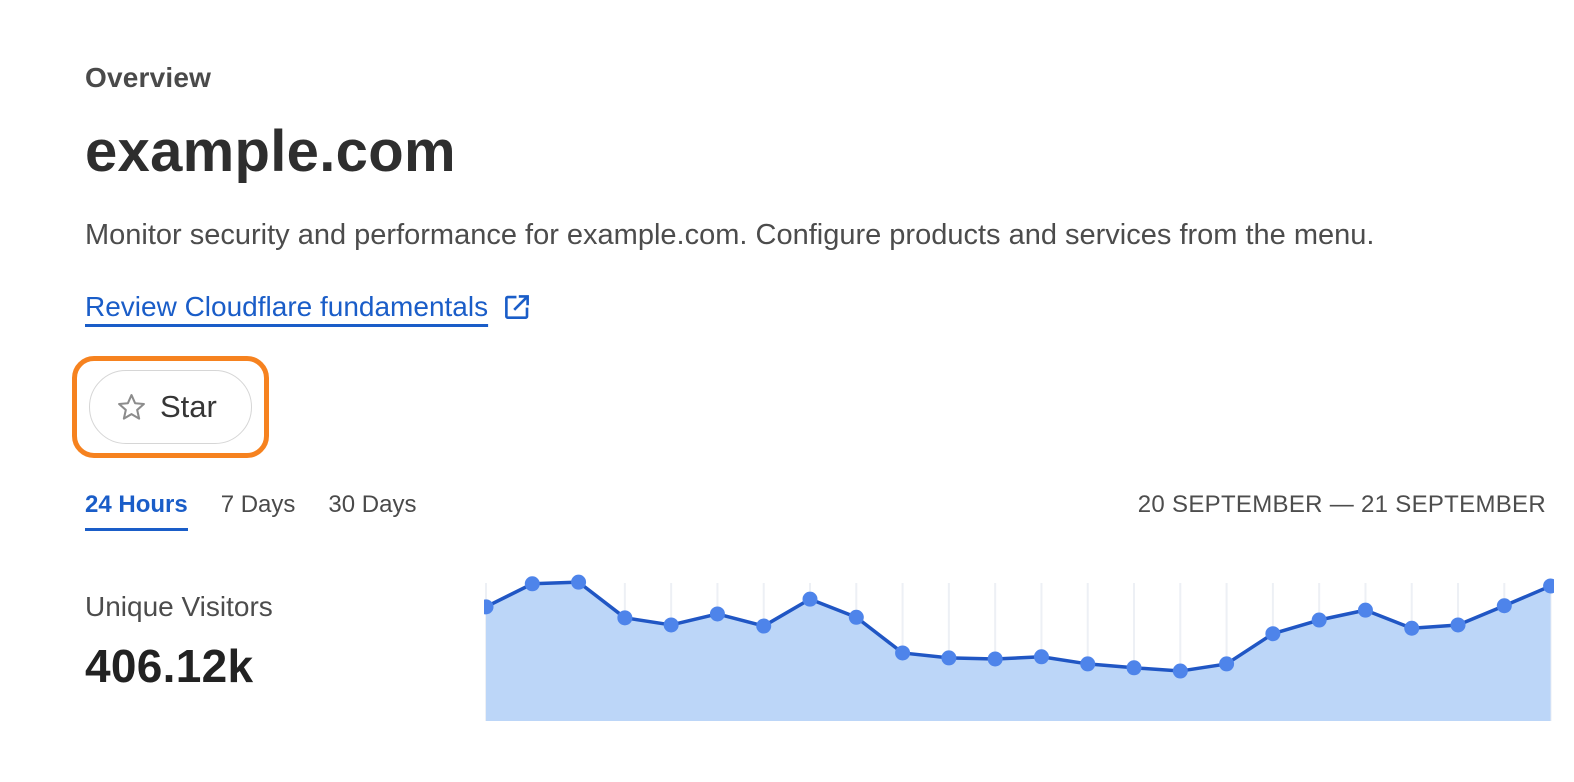 This screenshot has width=1574, height=782. I want to click on star-icon, so click(131, 407).